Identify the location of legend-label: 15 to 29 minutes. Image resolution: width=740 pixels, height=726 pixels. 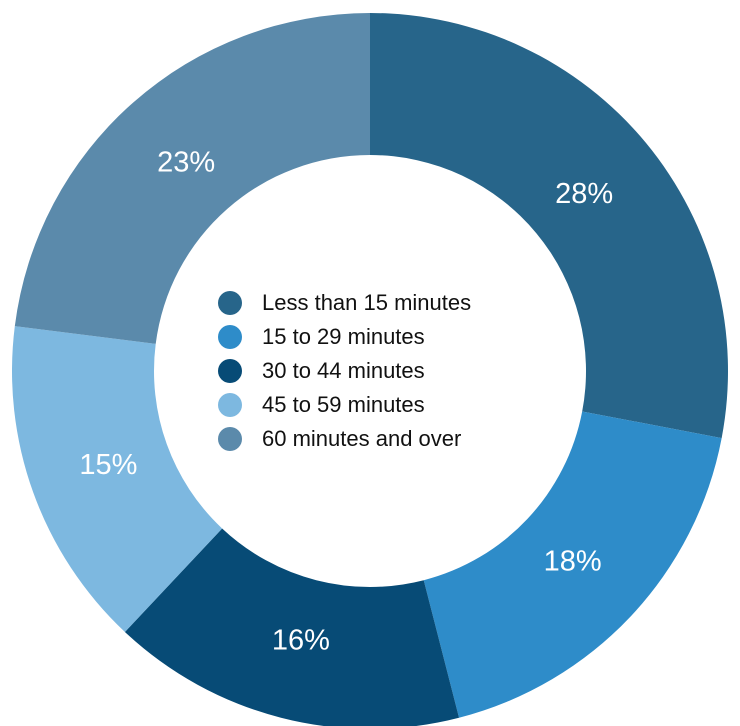
(343, 336).